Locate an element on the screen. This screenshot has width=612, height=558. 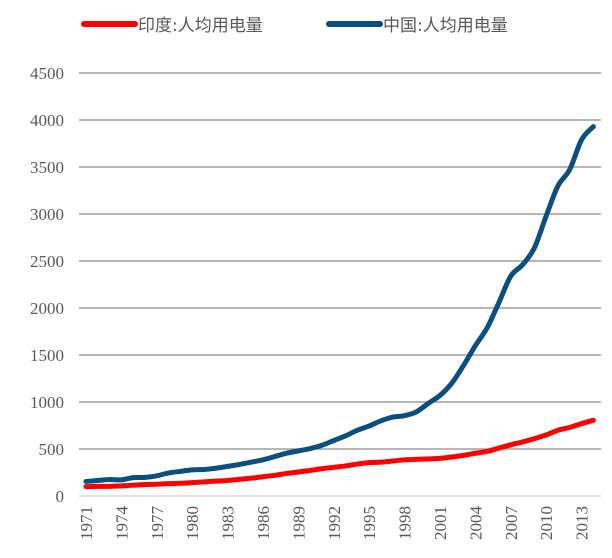
series-line-india-points is located at coordinates (339, 453).